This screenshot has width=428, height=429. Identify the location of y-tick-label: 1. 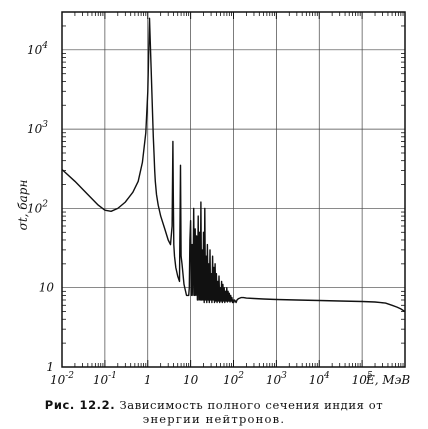
(50, 367).